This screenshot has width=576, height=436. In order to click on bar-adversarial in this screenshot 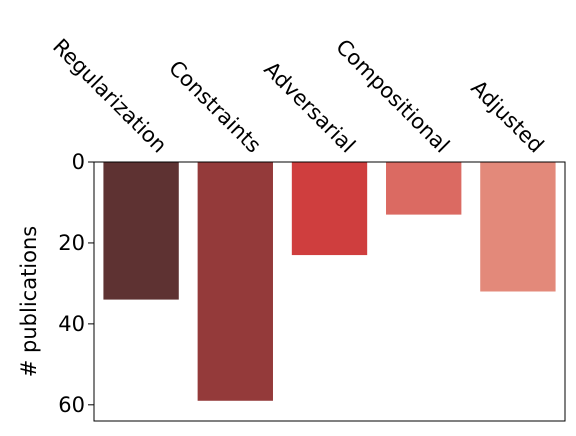, I will do `click(329, 209)`.